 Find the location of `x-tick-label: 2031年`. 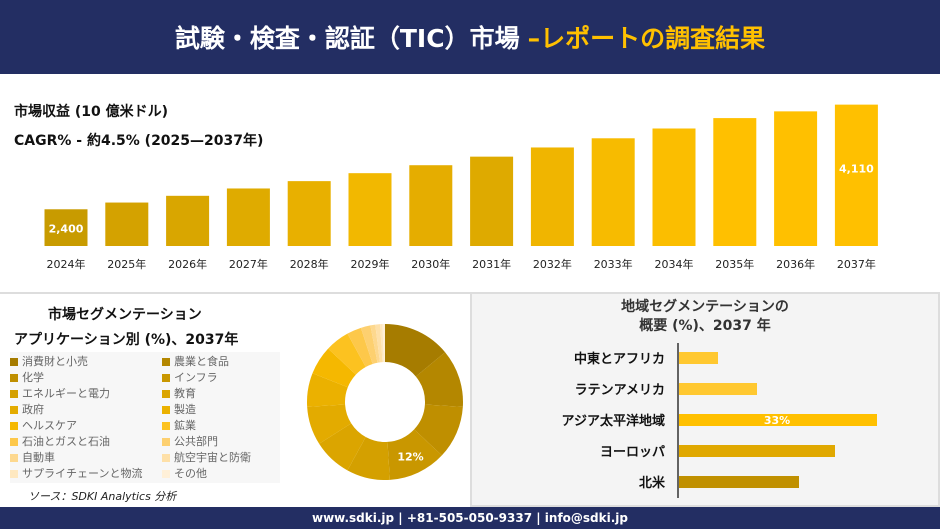

x-tick-label: 2031年 is located at coordinates (491, 264).